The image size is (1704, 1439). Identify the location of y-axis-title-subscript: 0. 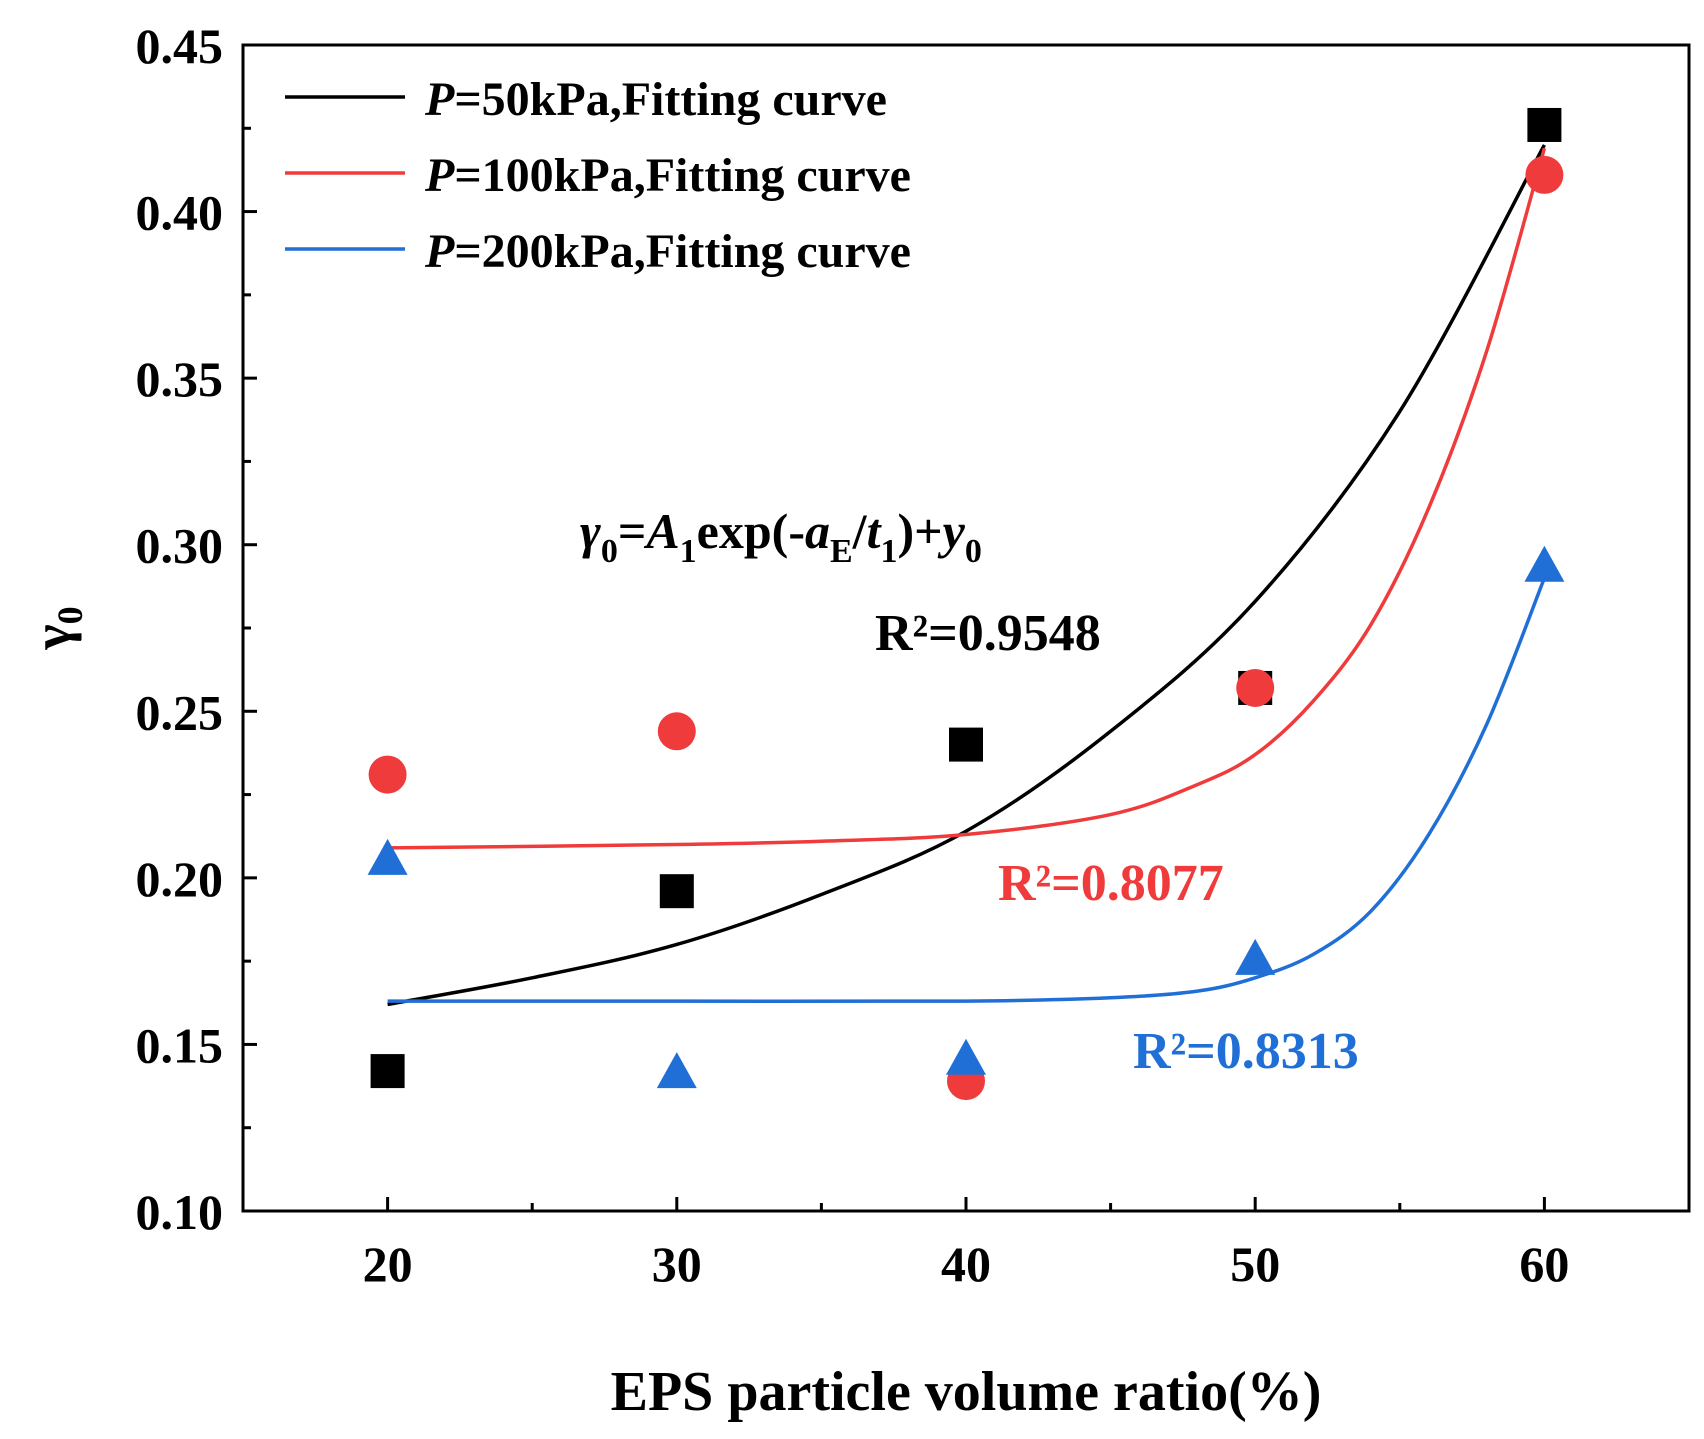
(70, 615).